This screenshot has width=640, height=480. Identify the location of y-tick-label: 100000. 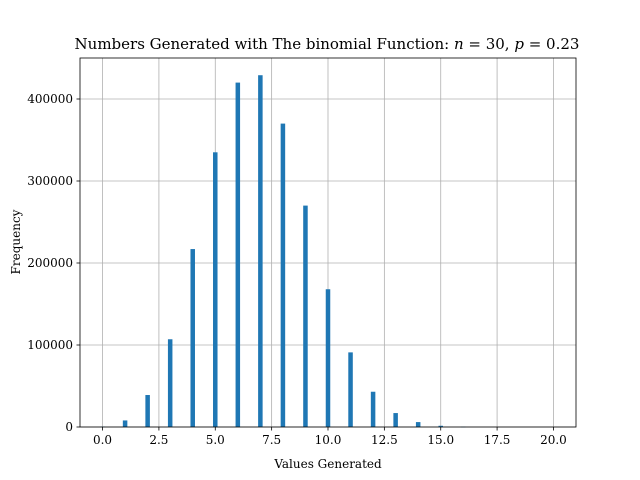
(50, 345).